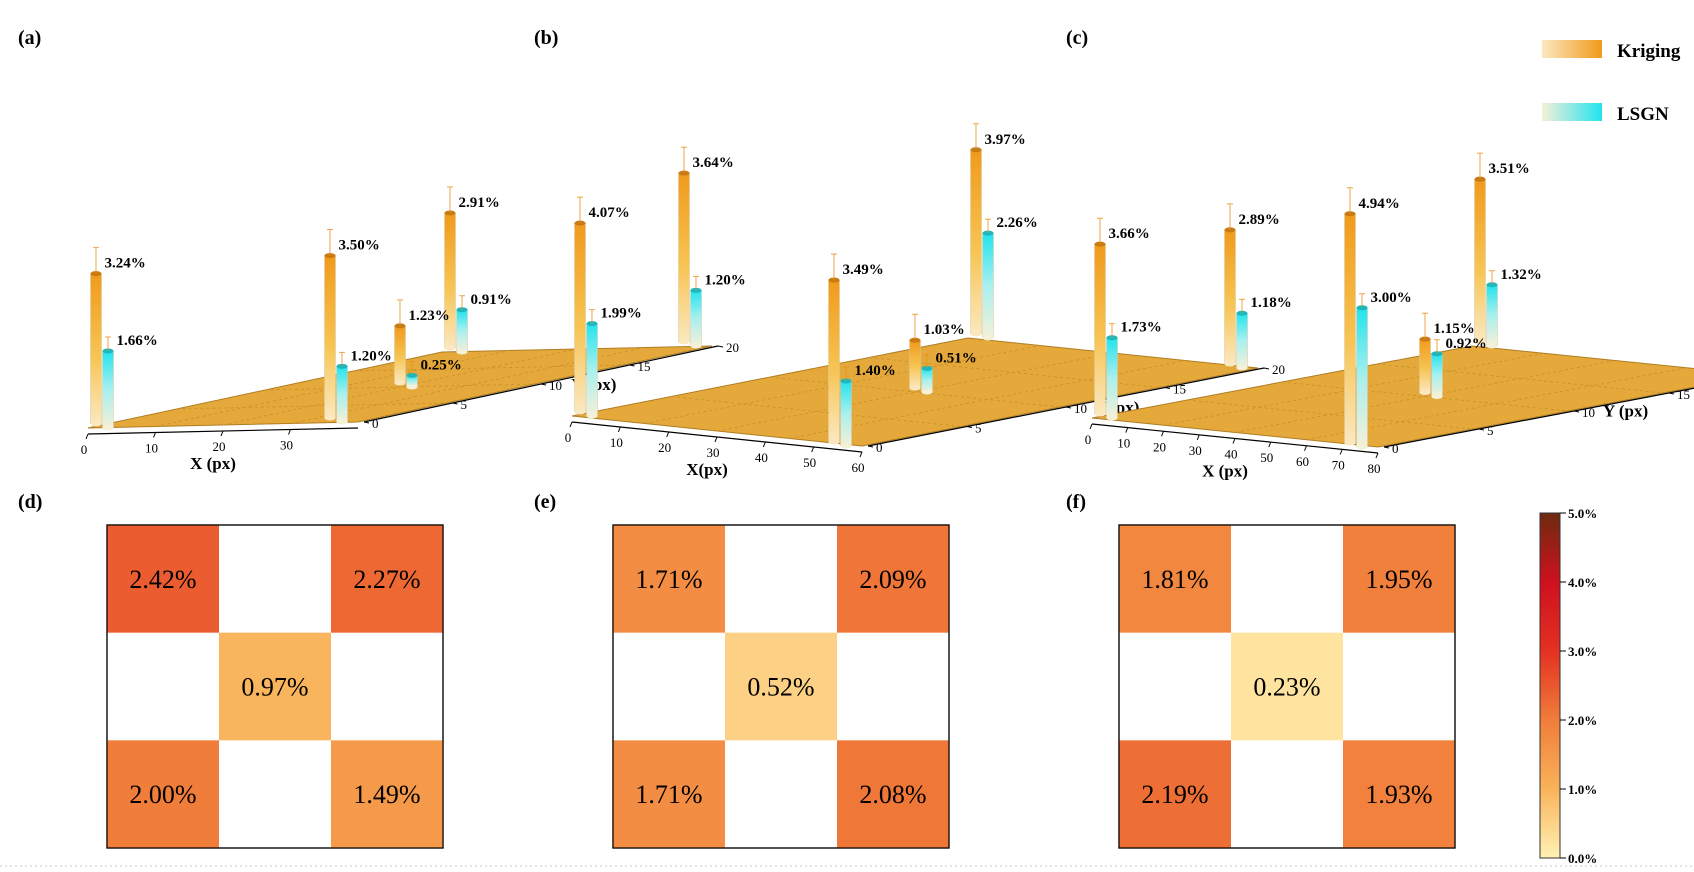  Describe the element at coordinates (125, 264) in the screenshot. I see `kriging-value-label: 3.24%` at that location.